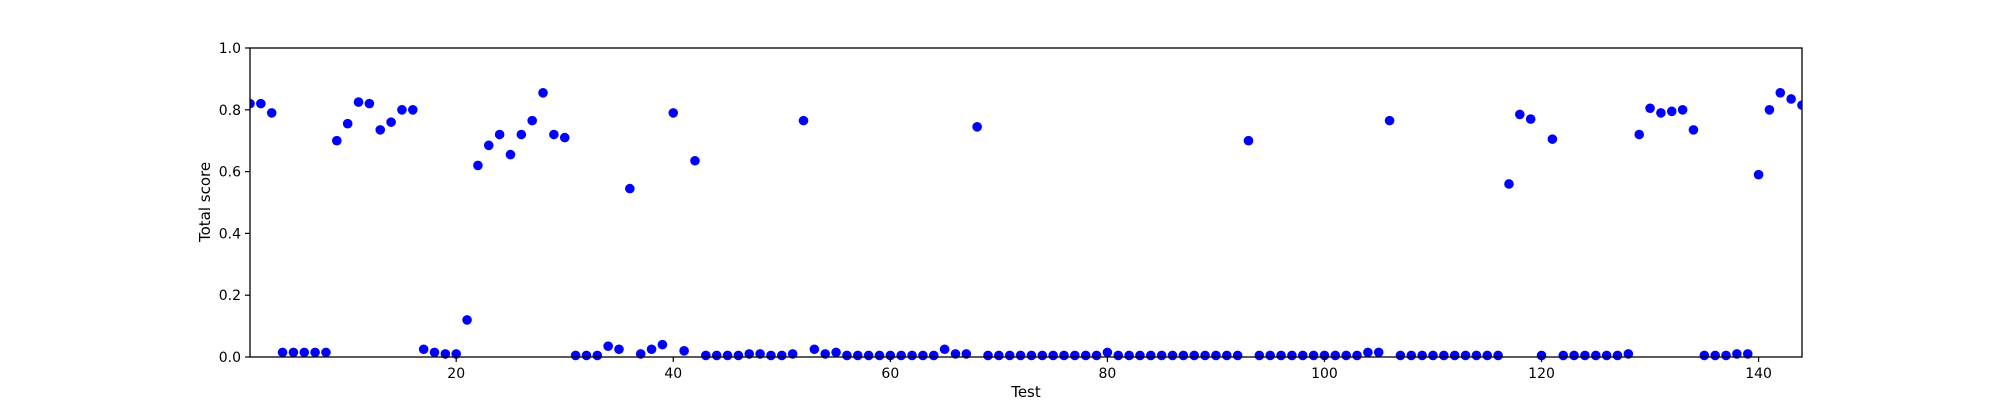 The image size is (2000, 400). I want to click on y-tick-label: 1.0, so click(230, 49).